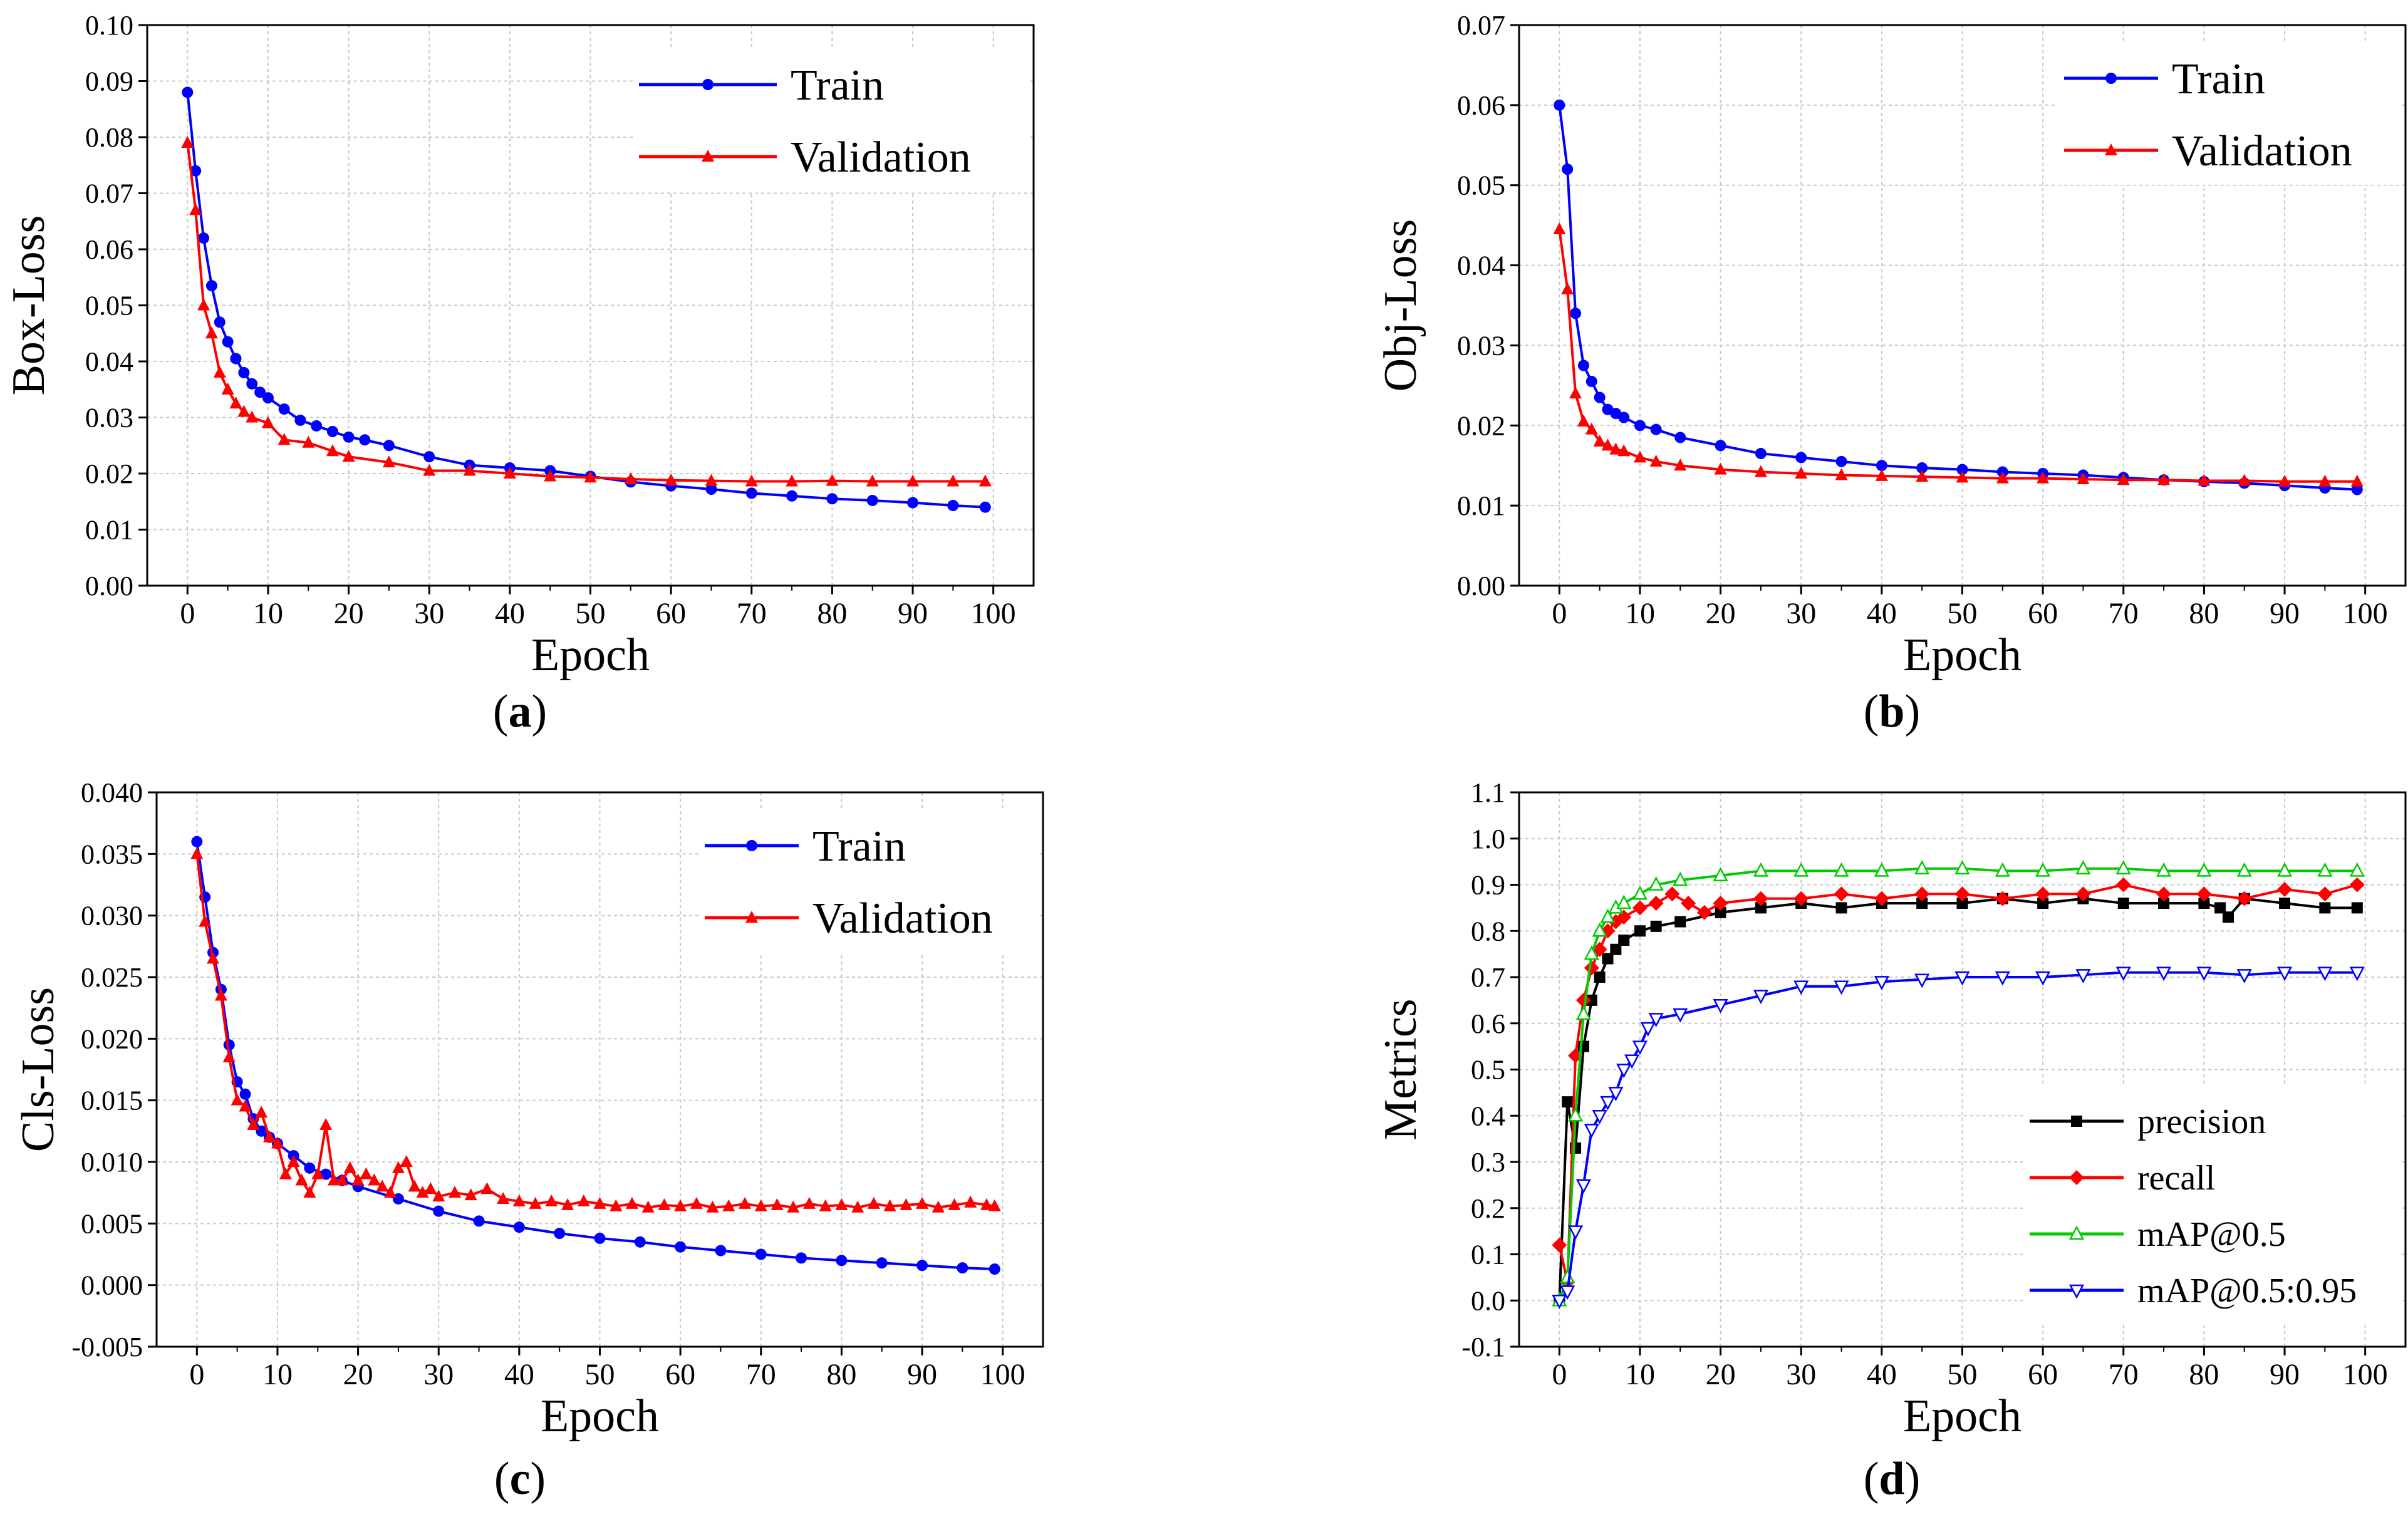  Describe the element at coordinates (1488, 839) in the screenshot. I see `y-tick-label: 1.0` at that location.